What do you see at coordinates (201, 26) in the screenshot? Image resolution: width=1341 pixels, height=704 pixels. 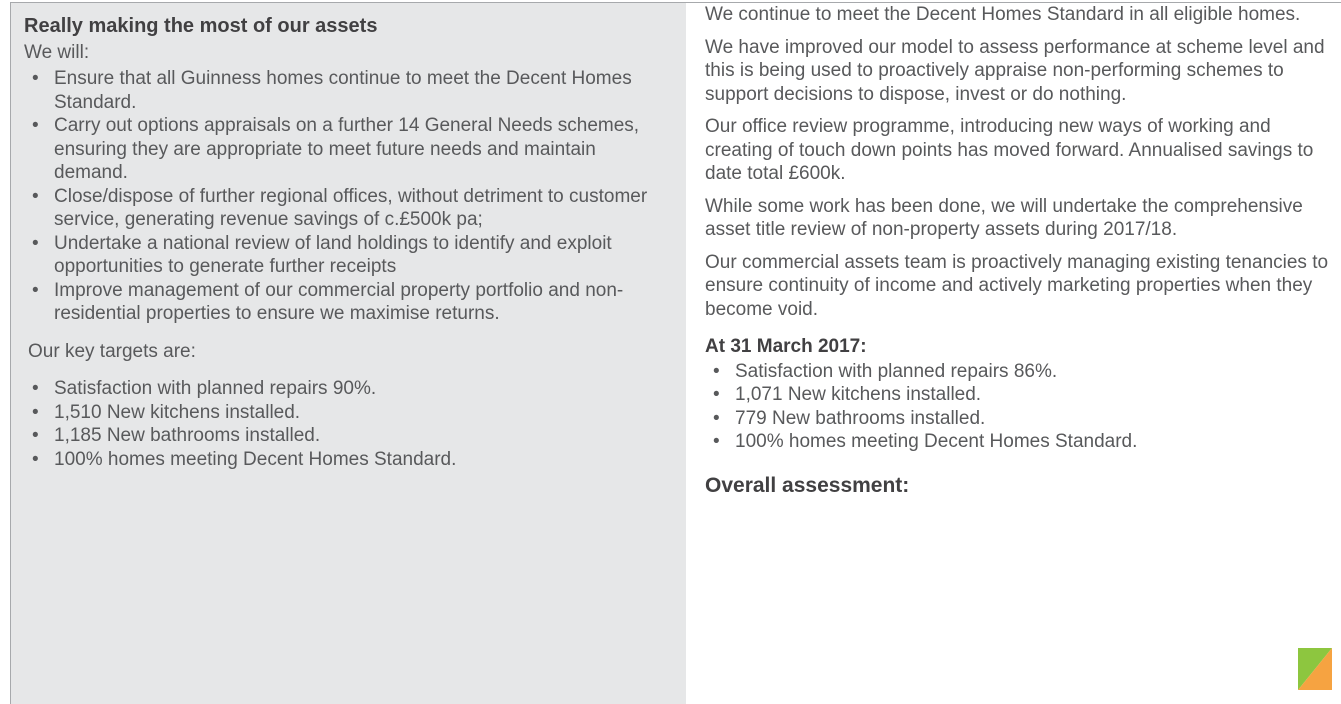 I see `panel-heading: Really making the most of our assets` at bounding box center [201, 26].